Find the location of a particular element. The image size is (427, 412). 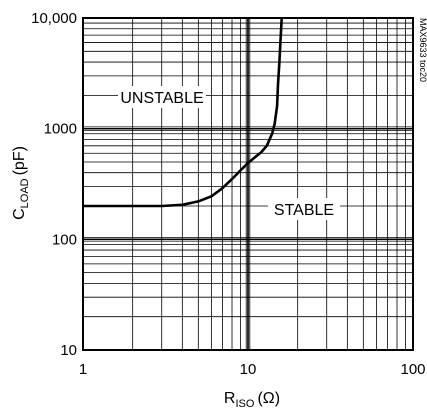

stable-label: STABLE is located at coordinates (304, 210).